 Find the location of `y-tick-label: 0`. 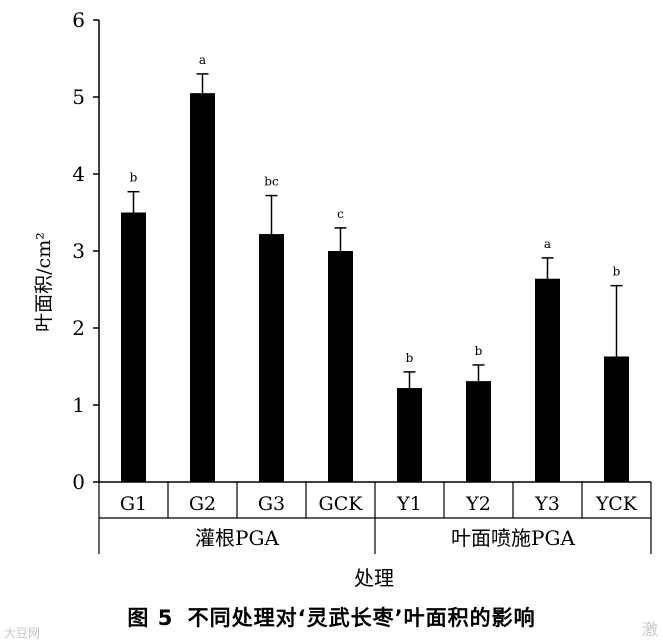

y-tick-label: 0 is located at coordinates (78, 482).